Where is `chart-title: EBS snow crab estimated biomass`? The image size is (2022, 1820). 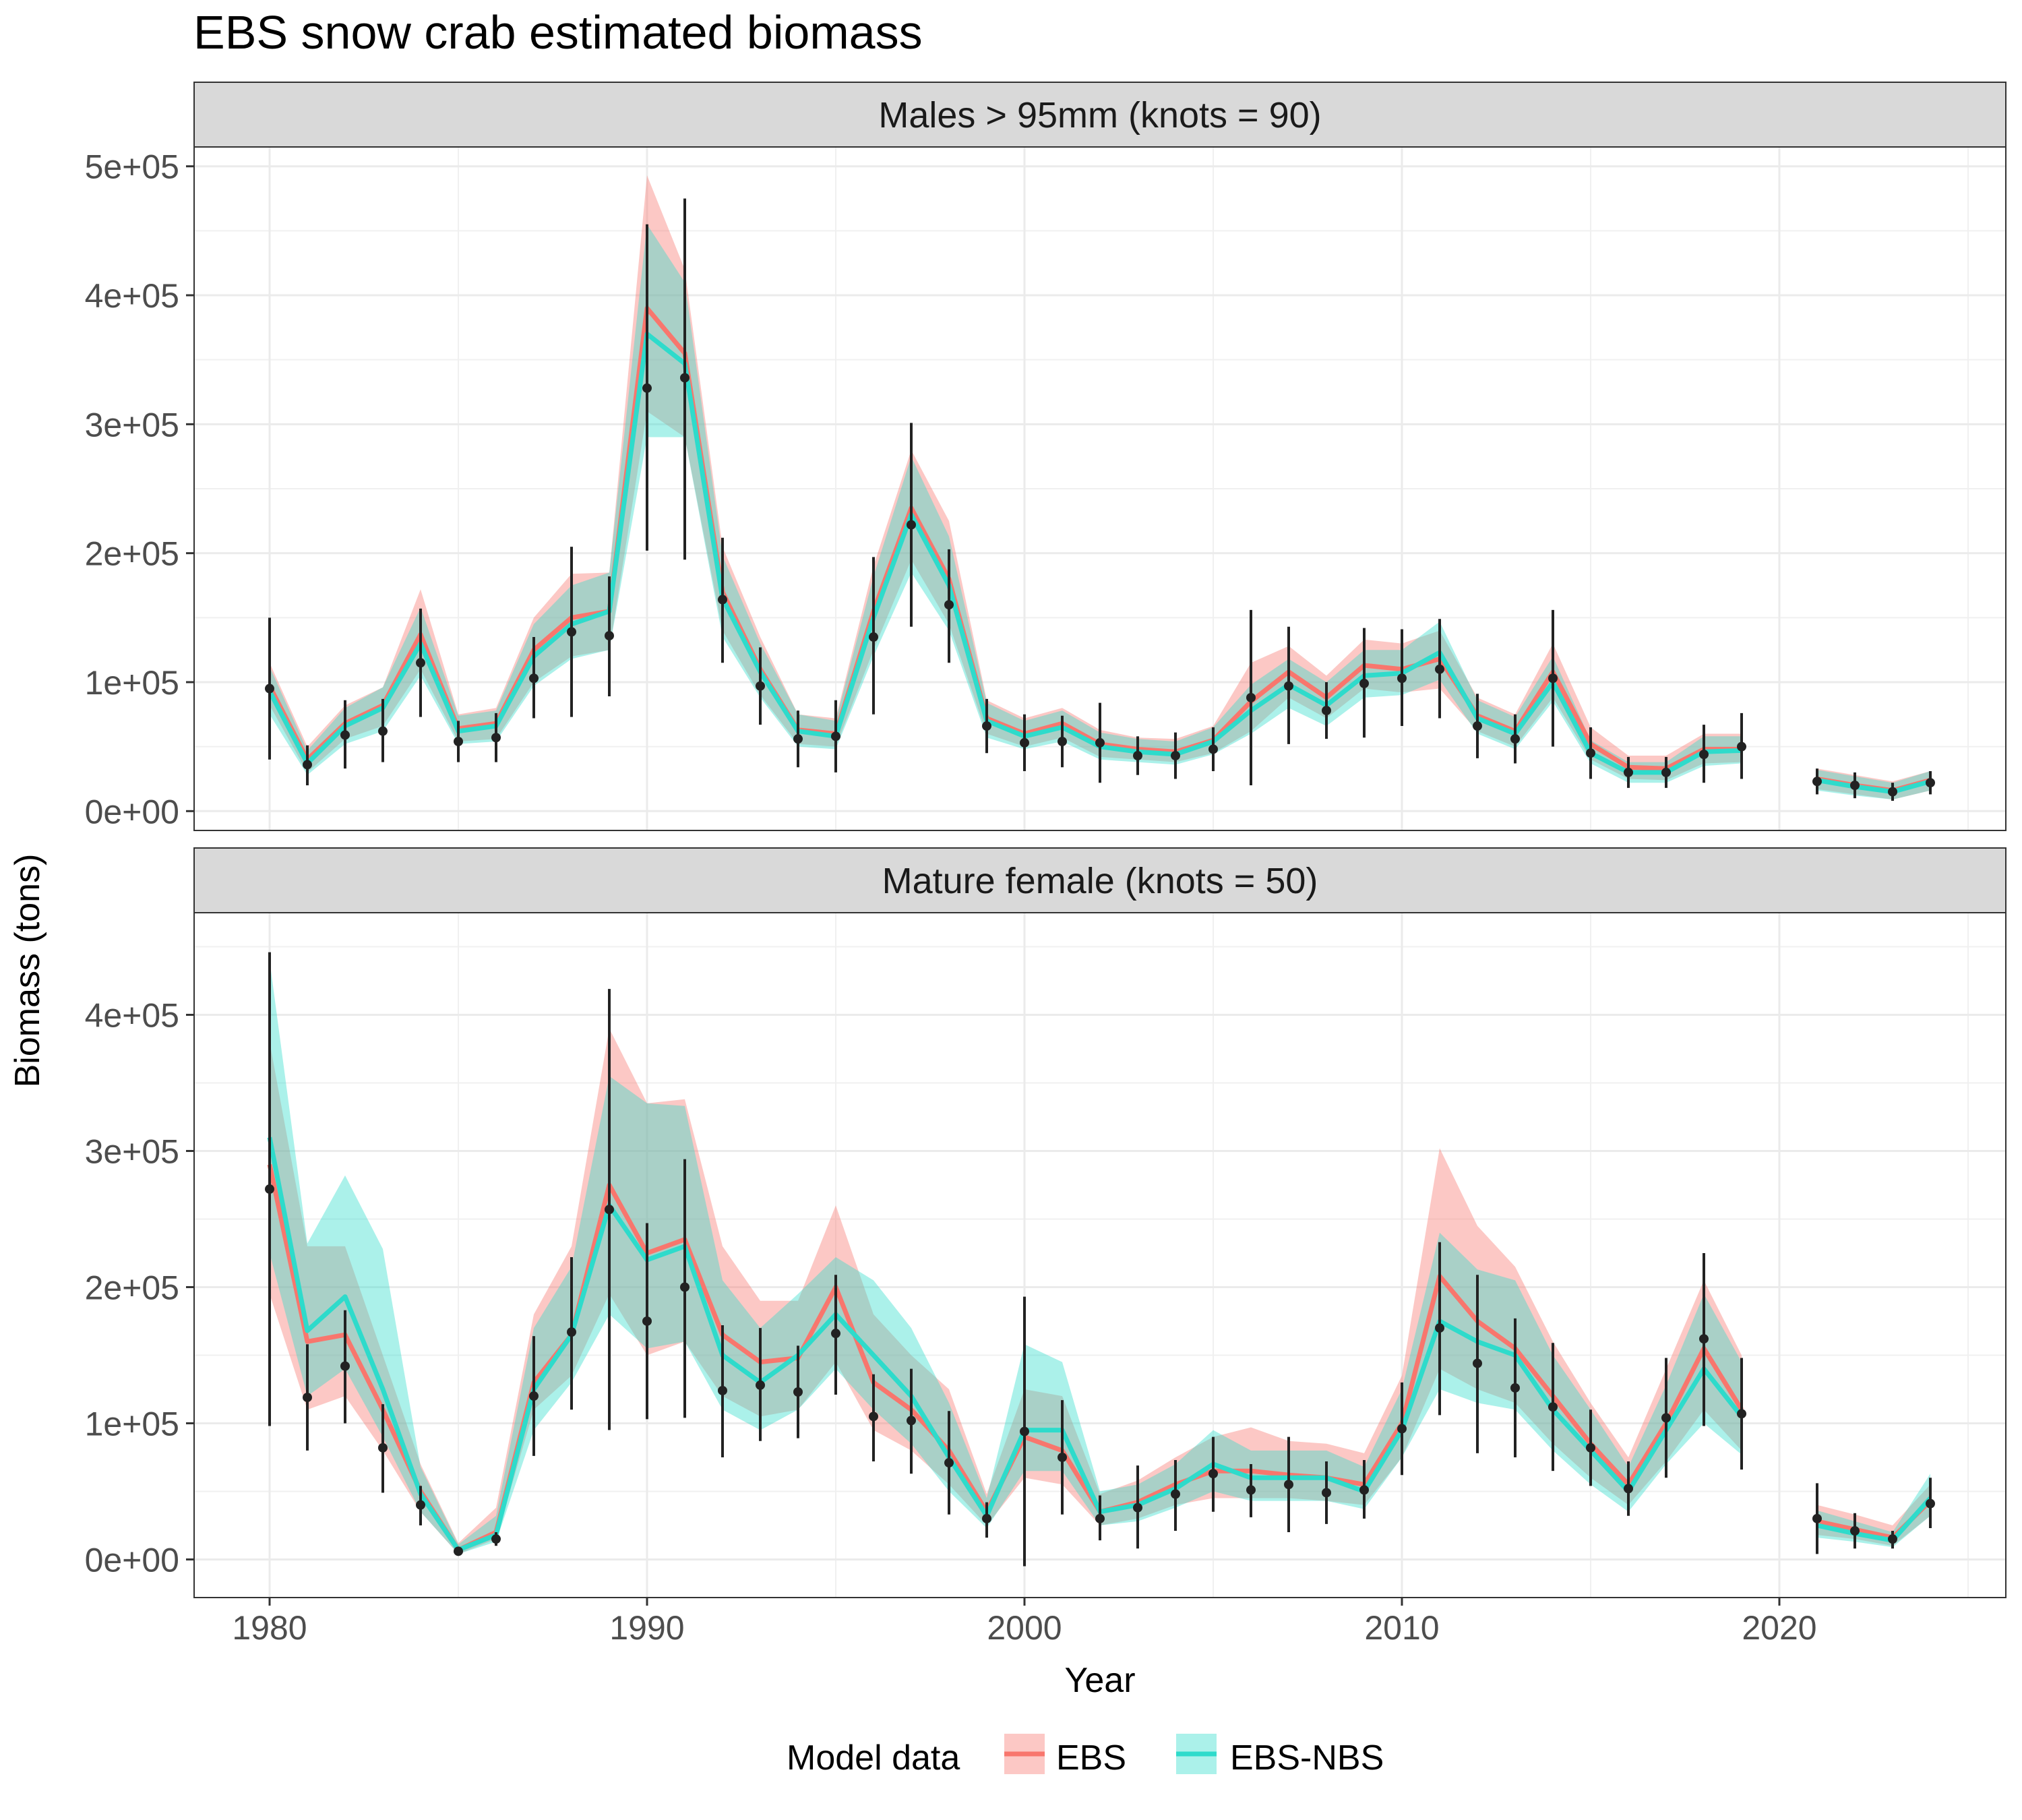
chart-title: EBS snow crab estimated biomass is located at coordinates (558, 32).